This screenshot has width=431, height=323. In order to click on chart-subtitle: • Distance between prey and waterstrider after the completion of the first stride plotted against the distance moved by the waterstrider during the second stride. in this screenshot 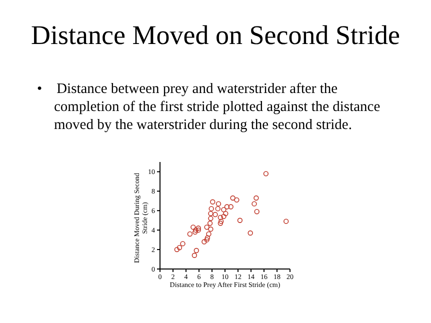, I will do `click(209, 107)`.